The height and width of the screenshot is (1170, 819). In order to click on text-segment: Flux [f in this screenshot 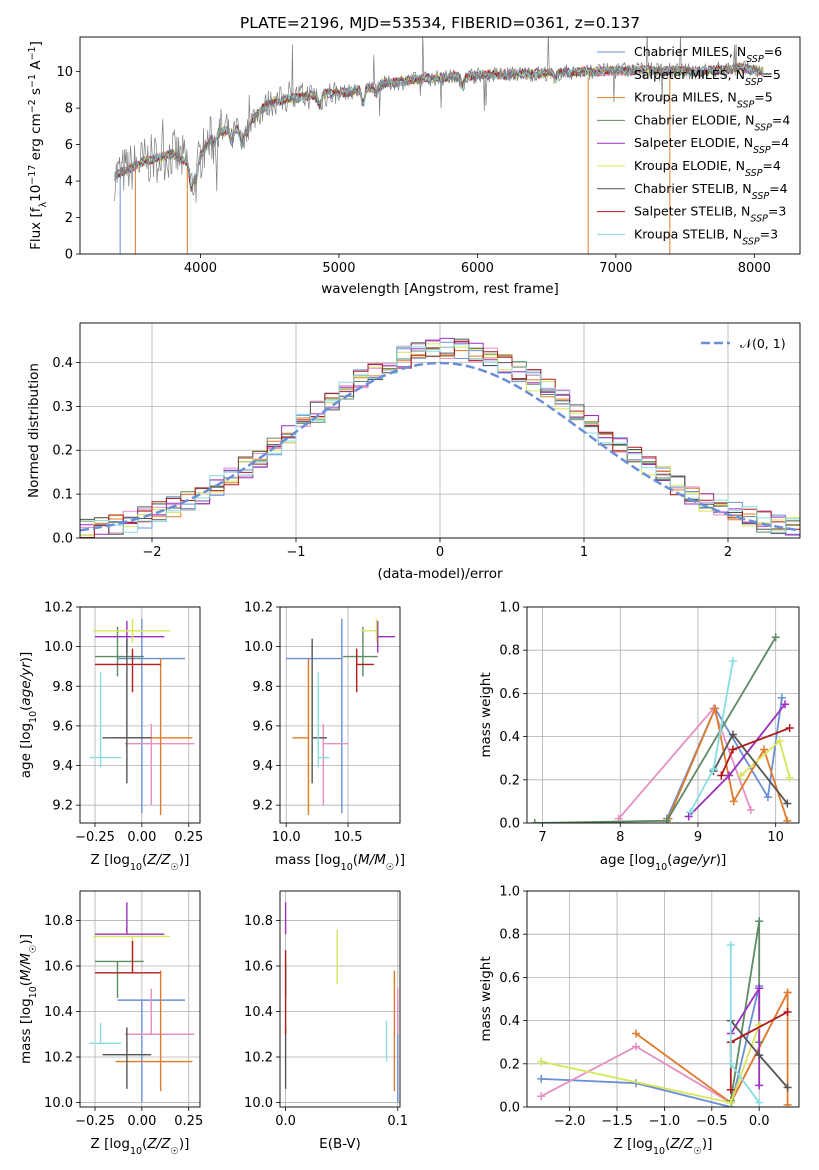, I will do `click(36, 228)`.